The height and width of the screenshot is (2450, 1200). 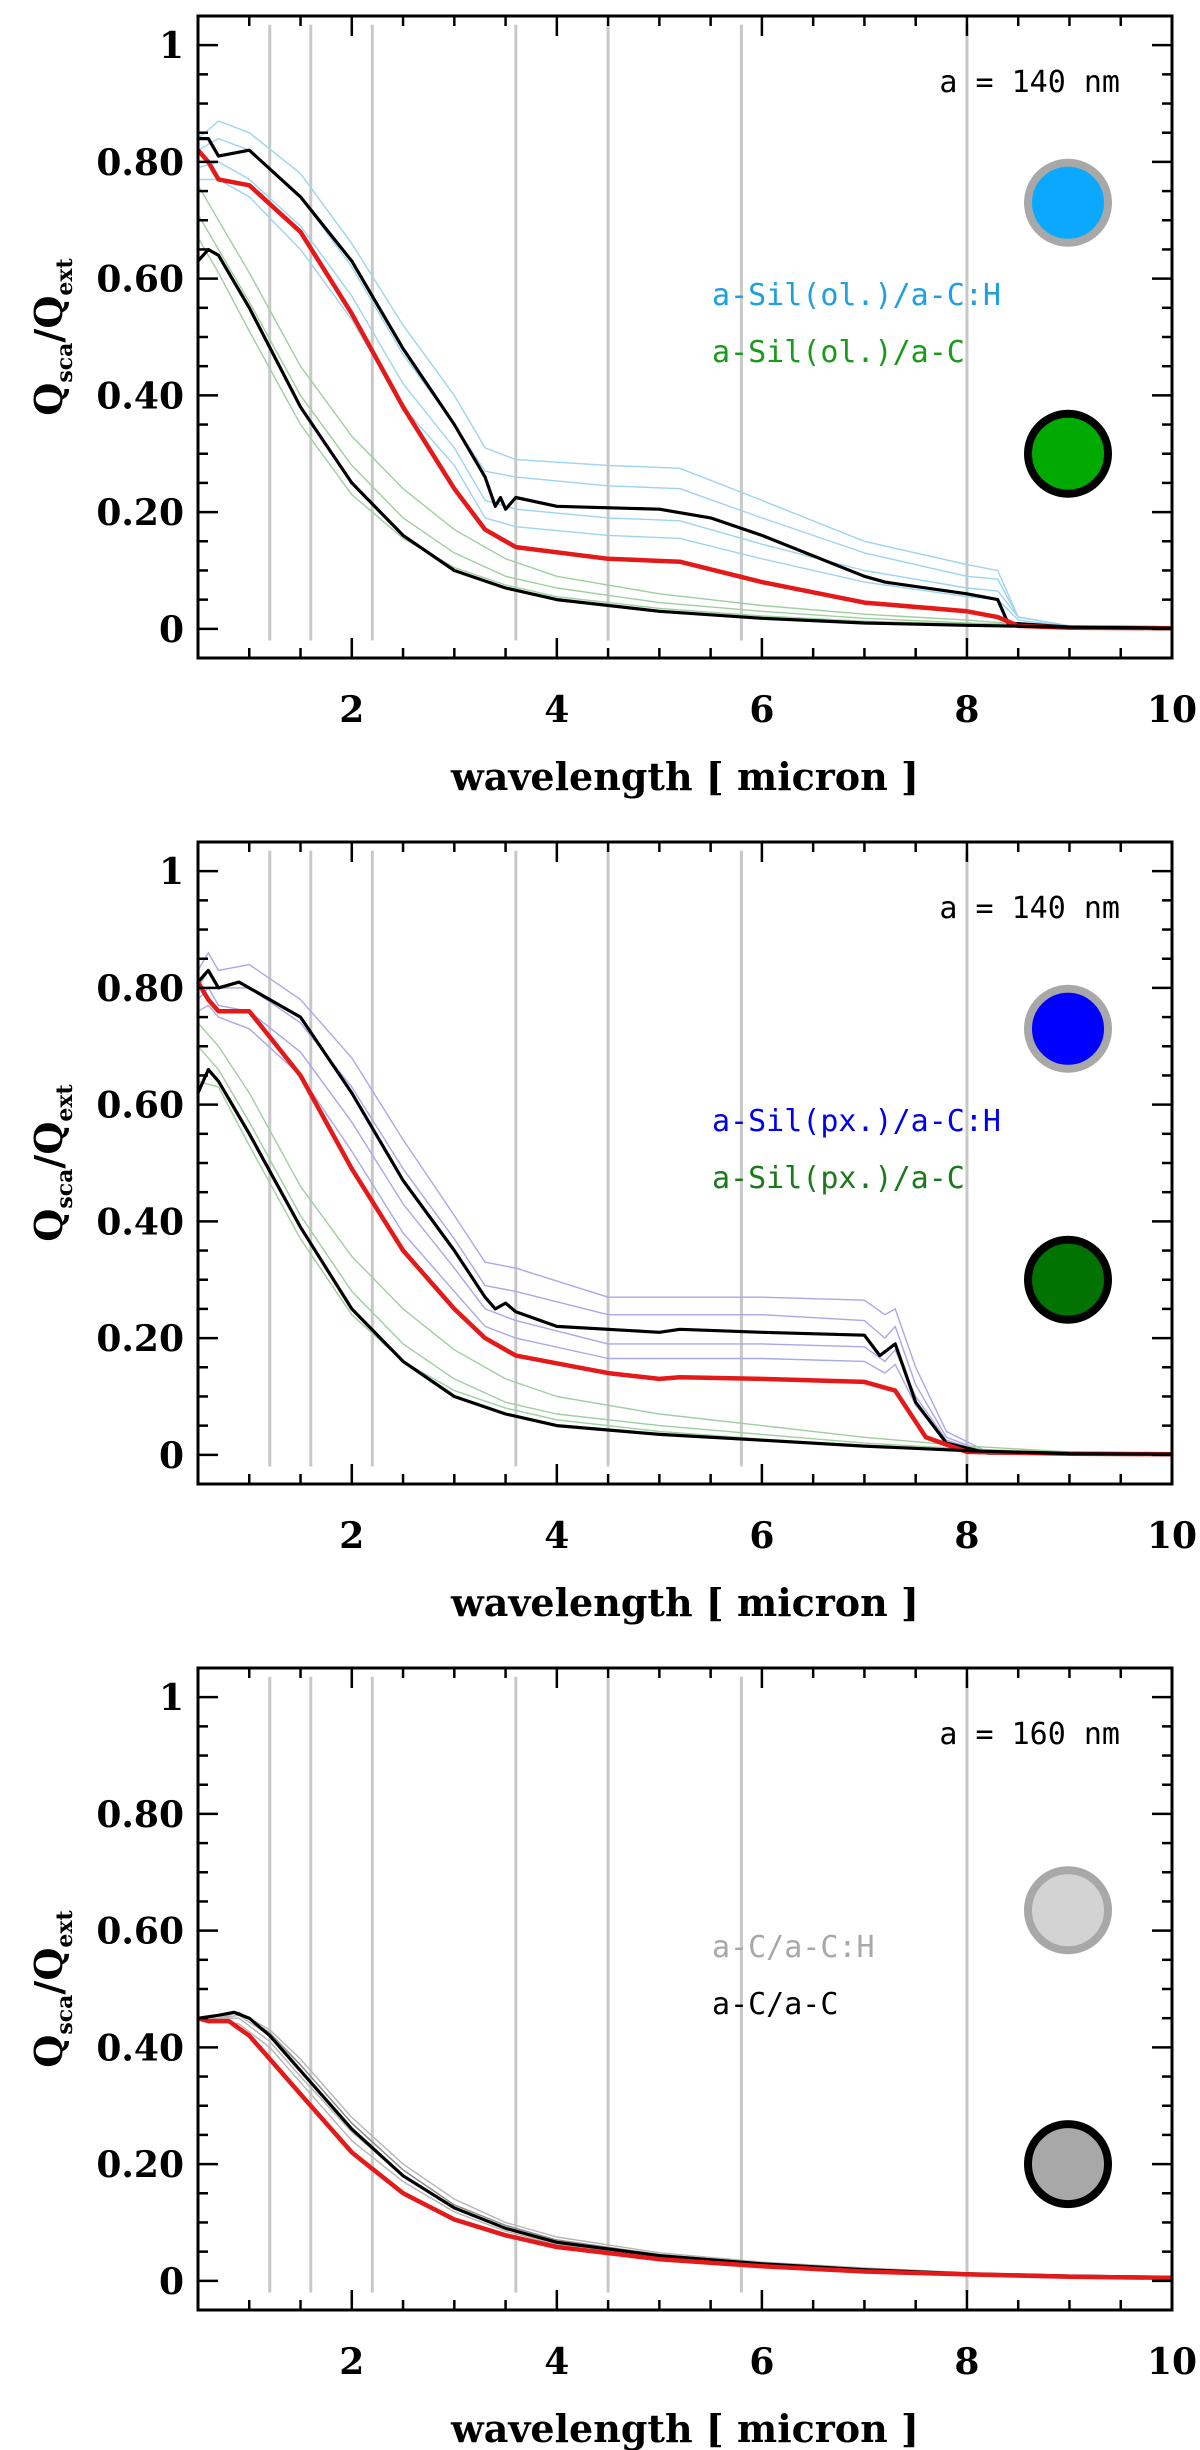 I want to click on grain-size-annotation: a = 160 nm, so click(x=1029, y=1734).